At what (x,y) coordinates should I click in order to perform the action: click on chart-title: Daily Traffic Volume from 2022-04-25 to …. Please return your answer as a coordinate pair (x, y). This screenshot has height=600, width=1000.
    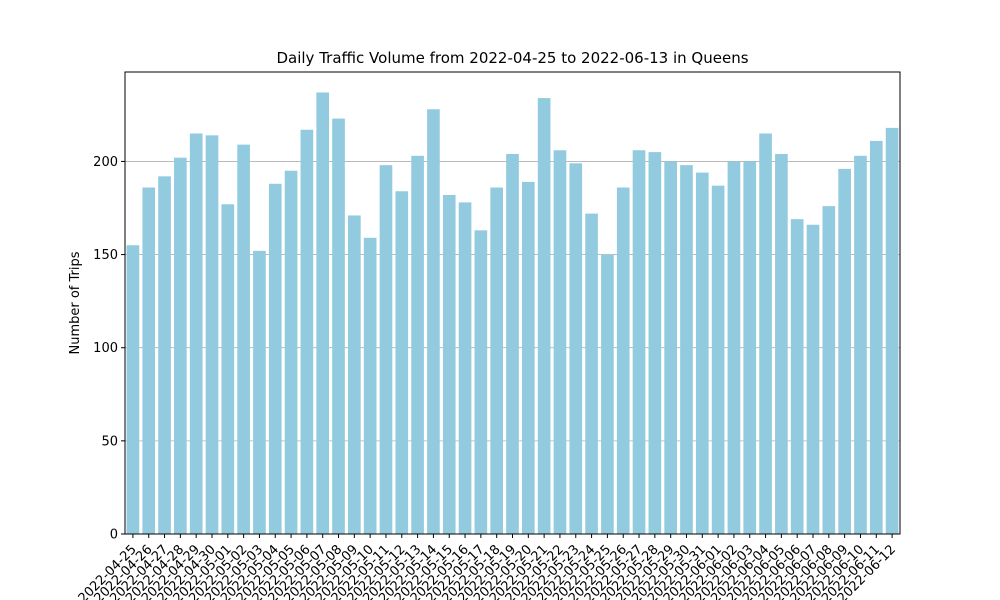
    Looking at the image, I should click on (512, 58).